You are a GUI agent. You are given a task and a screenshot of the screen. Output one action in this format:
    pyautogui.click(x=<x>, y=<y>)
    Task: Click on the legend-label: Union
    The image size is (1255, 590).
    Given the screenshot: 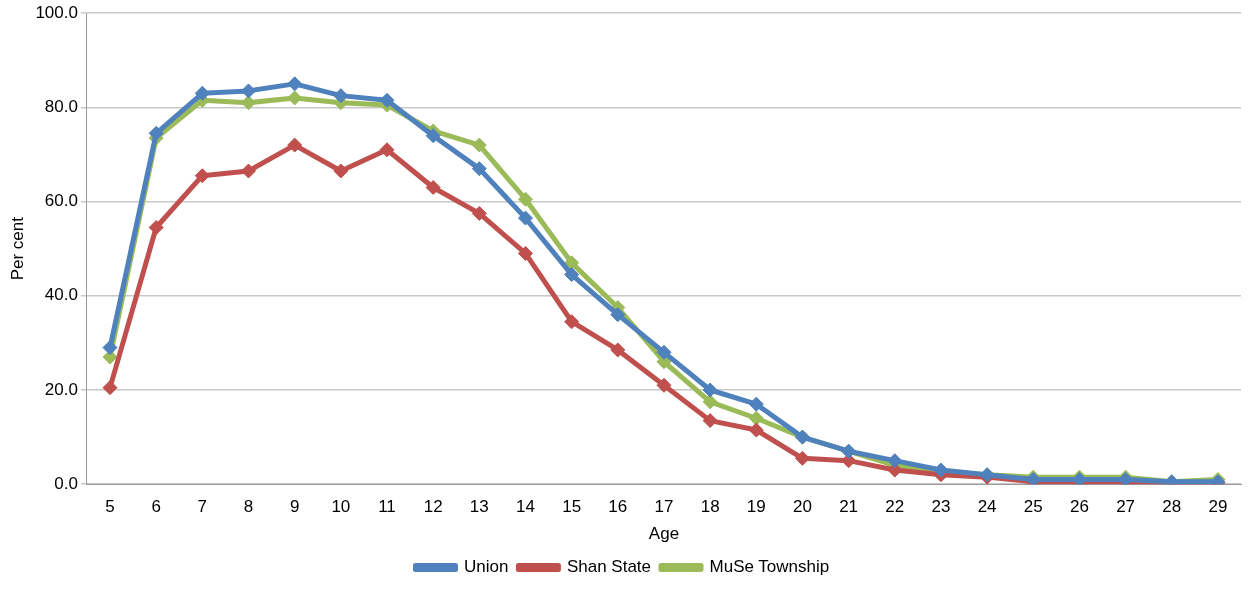 What is the action you would take?
    pyautogui.click(x=486, y=567)
    